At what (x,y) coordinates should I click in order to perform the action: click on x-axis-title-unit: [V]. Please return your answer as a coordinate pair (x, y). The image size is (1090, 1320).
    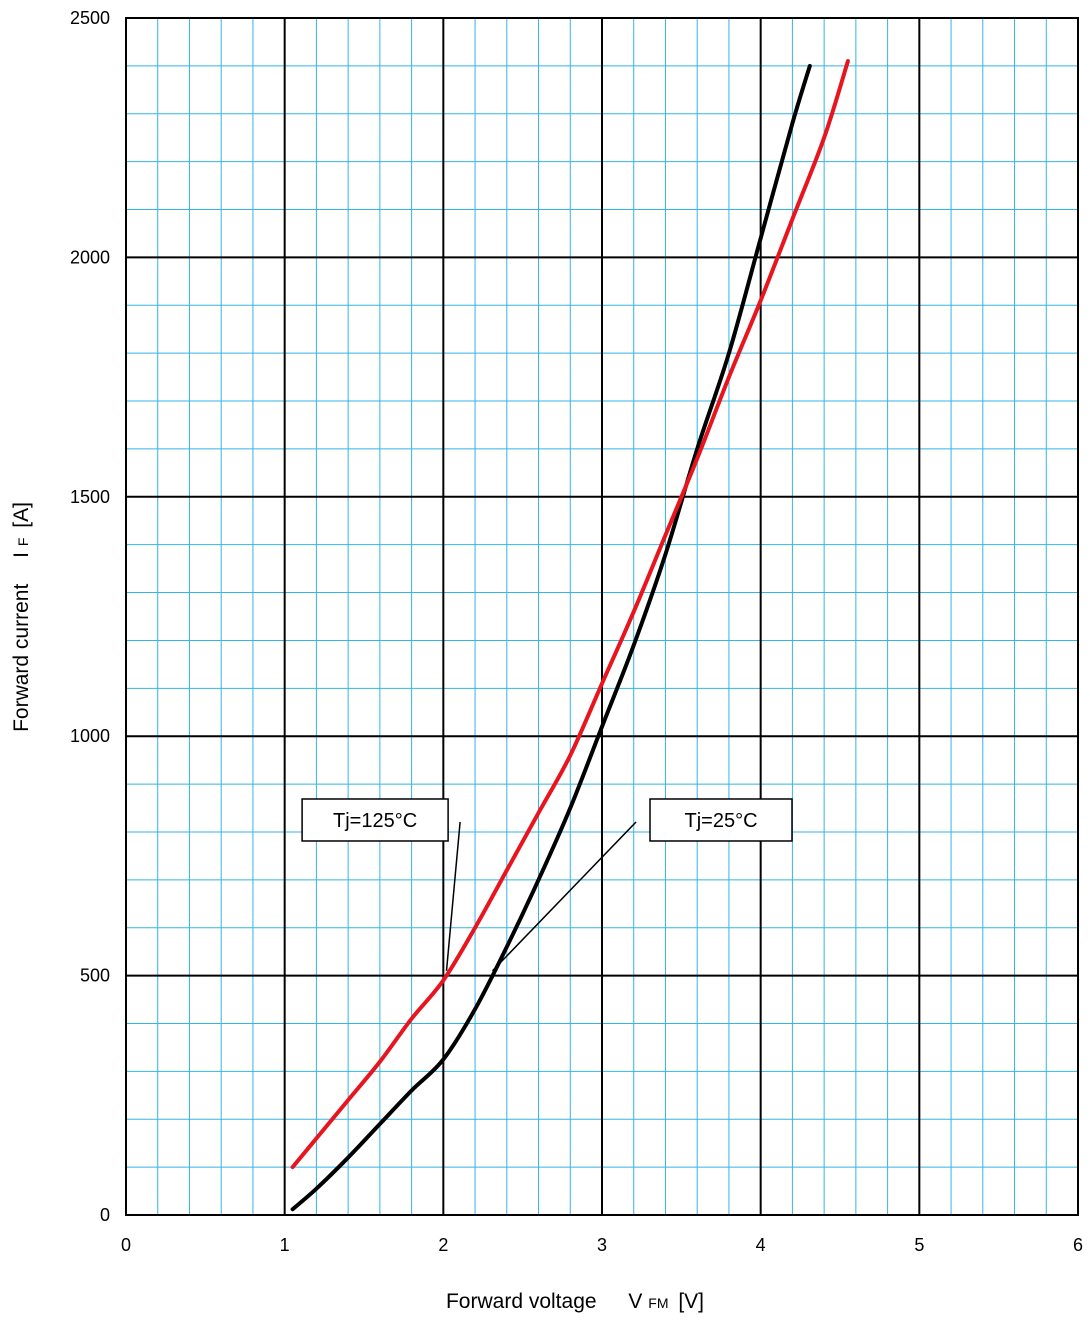
    Looking at the image, I should click on (691, 1301).